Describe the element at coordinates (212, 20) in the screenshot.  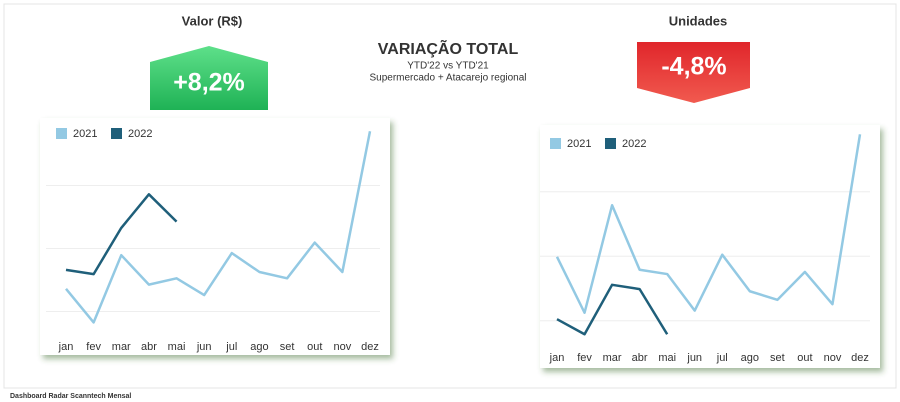
I see `panel-title: Valor (R$)` at that location.